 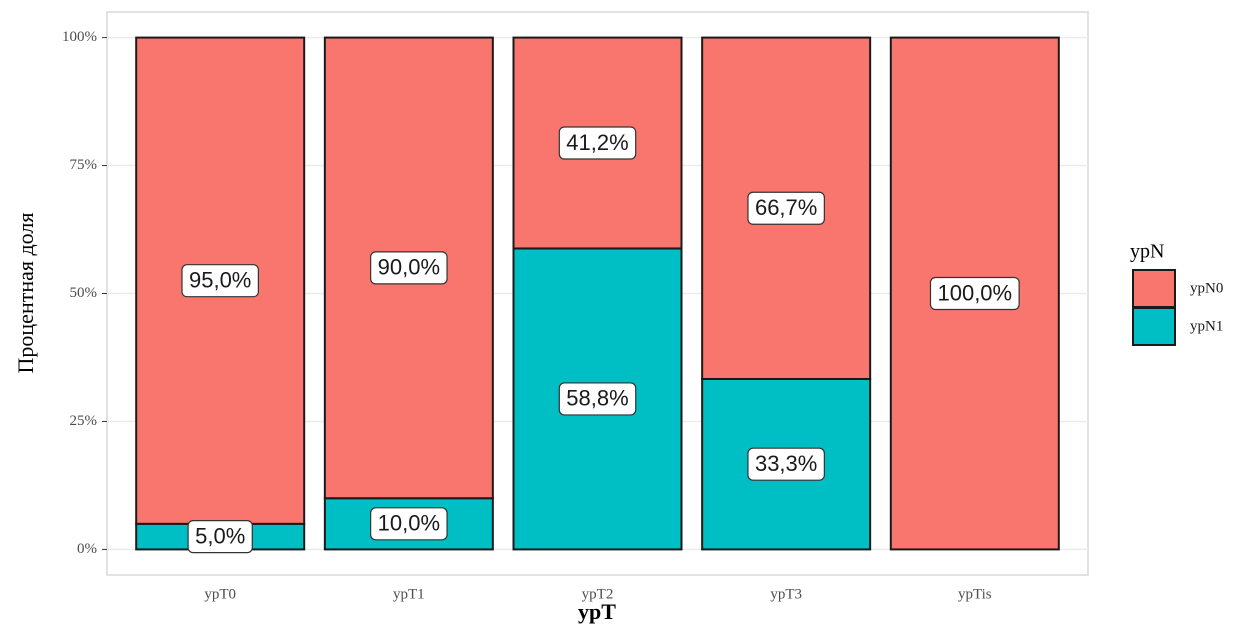 What do you see at coordinates (597, 611) in the screenshot?
I see `x-axis-title: ypT` at bounding box center [597, 611].